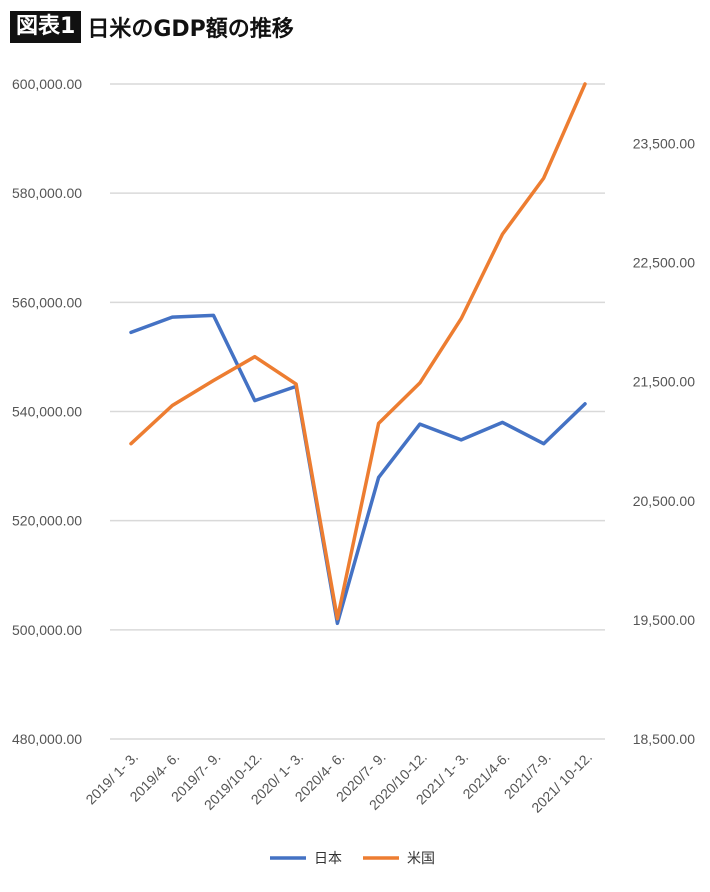 This screenshot has width=710, height=892. Describe the element at coordinates (328, 859) in the screenshot. I see `legend-label: 日本` at that location.